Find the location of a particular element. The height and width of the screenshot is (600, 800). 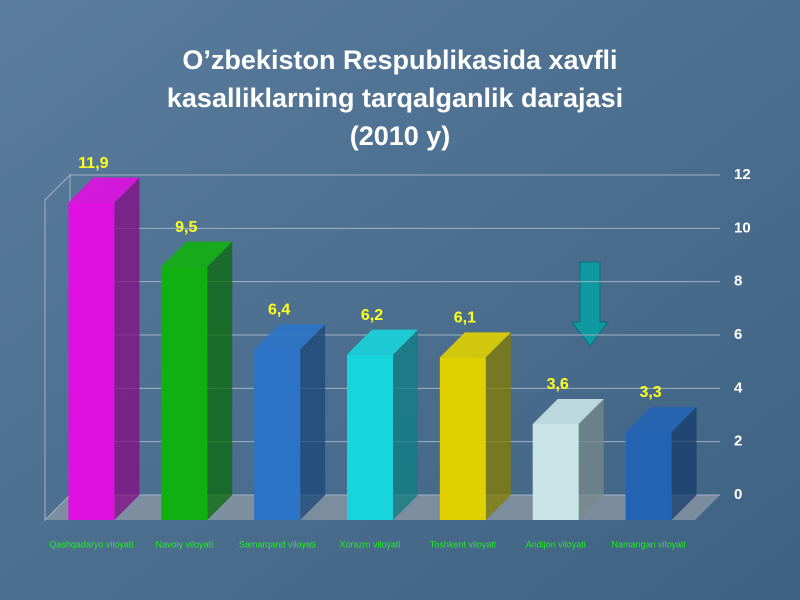

chart-title: kasalliklarning tarqalganlik darajasi is located at coordinates (395, 98).